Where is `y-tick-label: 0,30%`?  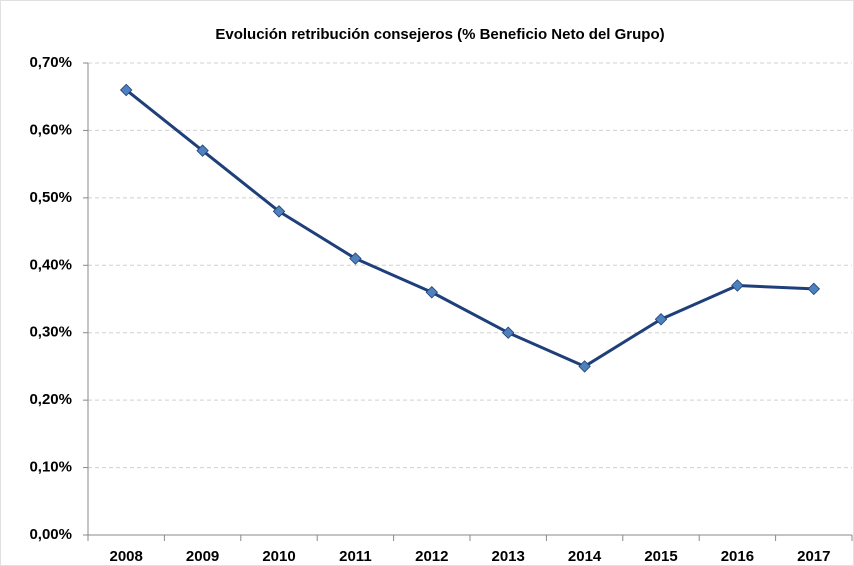
y-tick-label: 0,30% is located at coordinates (50, 332).